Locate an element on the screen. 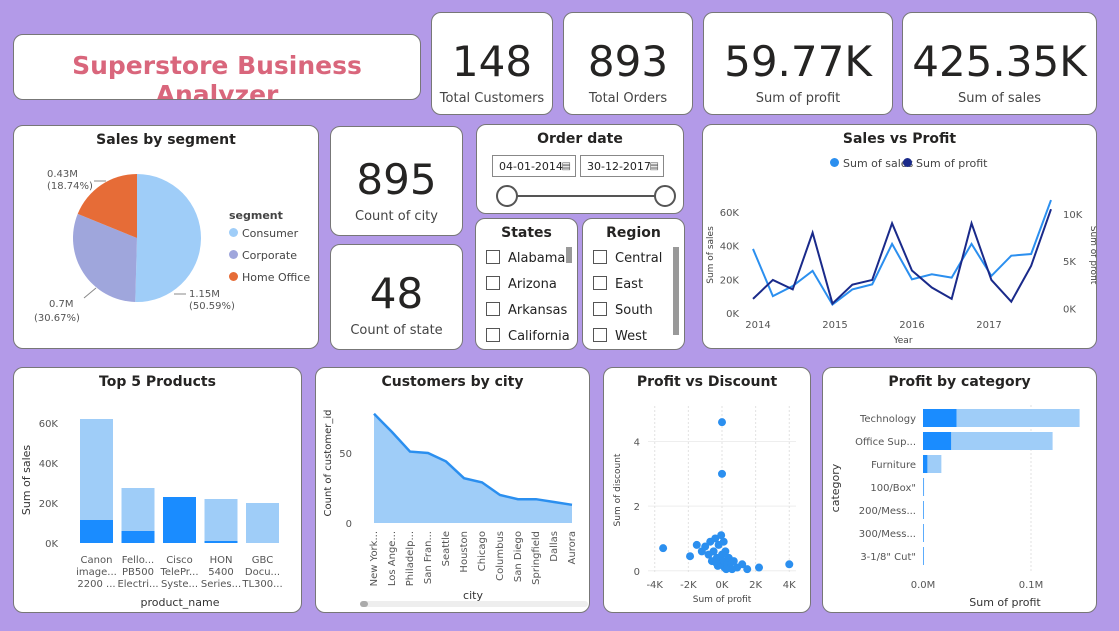 Image resolution: width=1119 pixels, height=631 pixels. y-tick-label: 0 is located at coordinates (349, 524).